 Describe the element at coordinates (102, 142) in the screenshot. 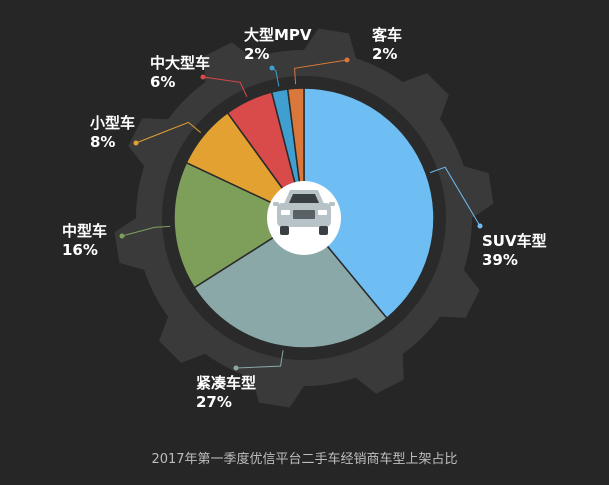

I see `slice-label-value-3: 8%` at that location.